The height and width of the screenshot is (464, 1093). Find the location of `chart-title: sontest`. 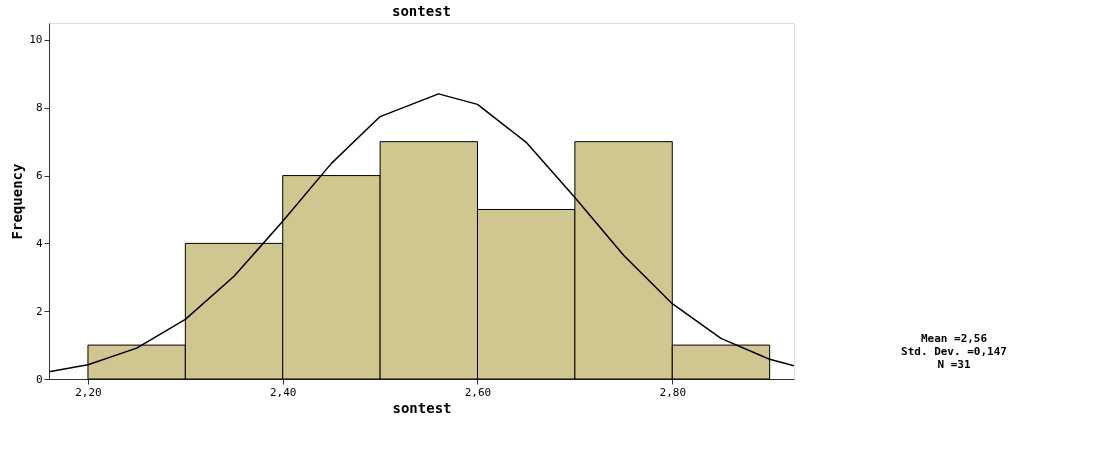

chart-title: sontest is located at coordinates (421, 11).